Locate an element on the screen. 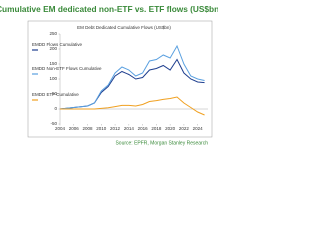  x-tick-label: 2018 is located at coordinates (156, 128).